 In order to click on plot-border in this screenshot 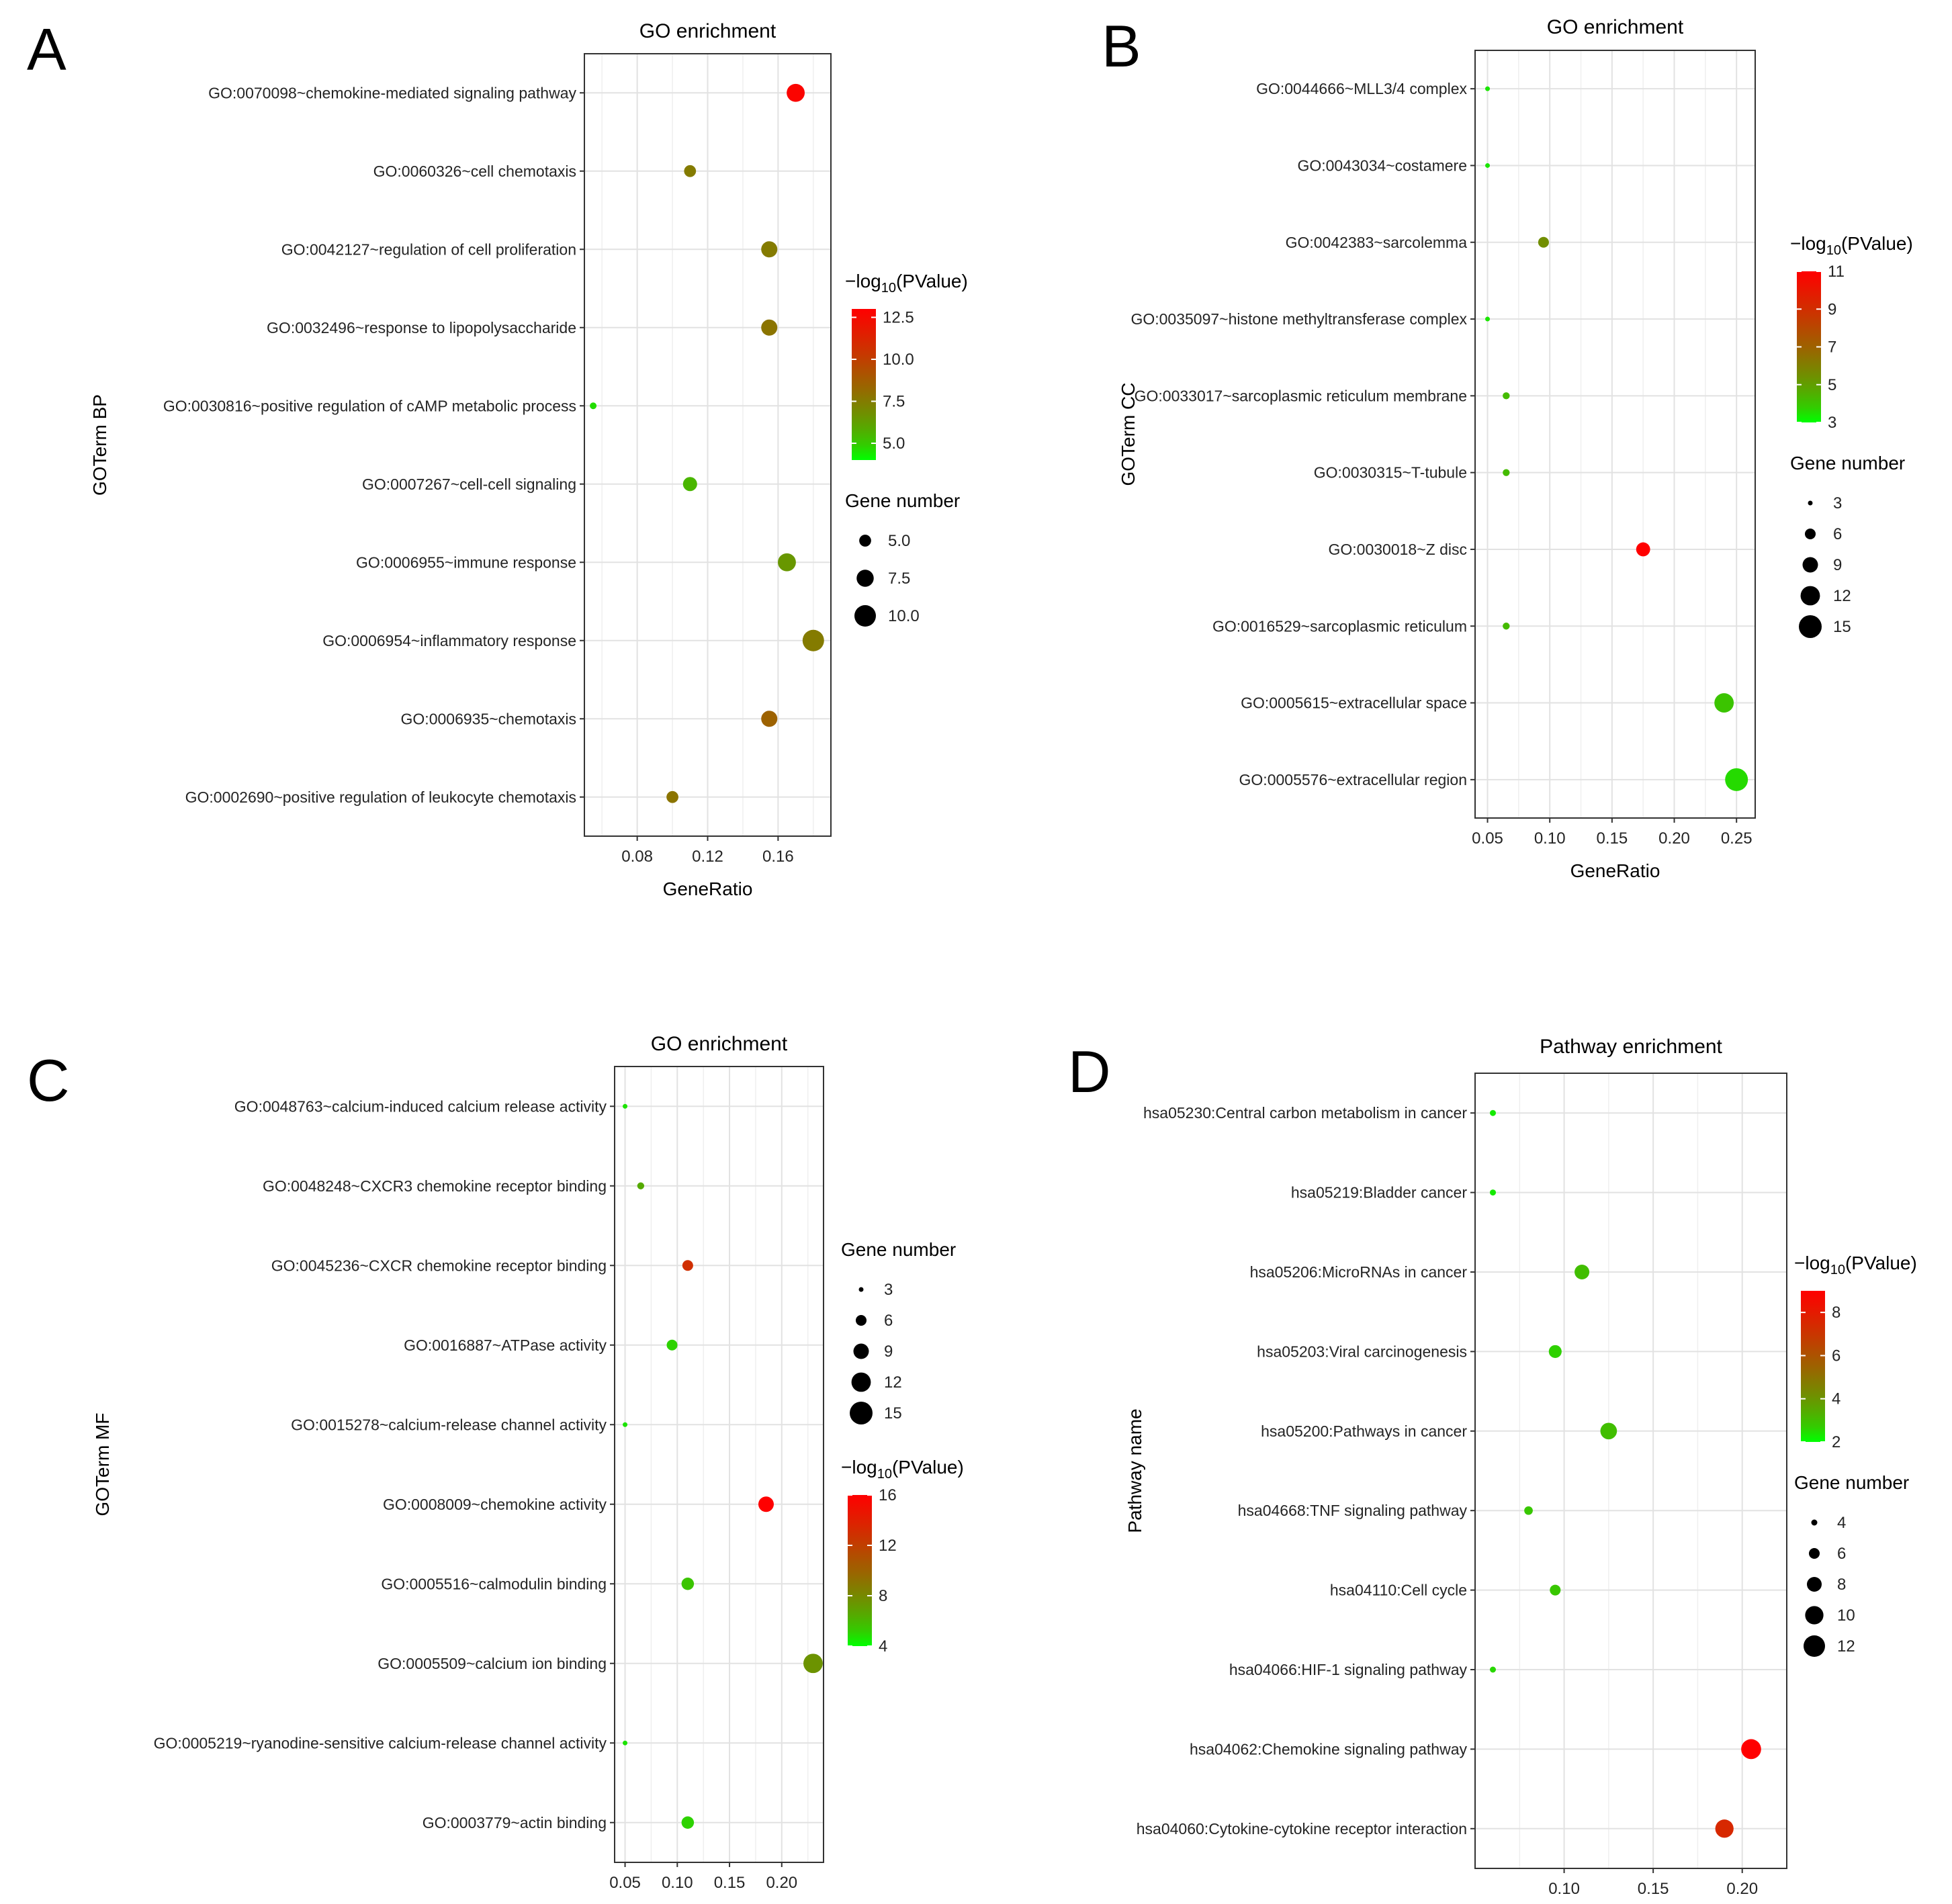, I will do `click(719, 1464)`.